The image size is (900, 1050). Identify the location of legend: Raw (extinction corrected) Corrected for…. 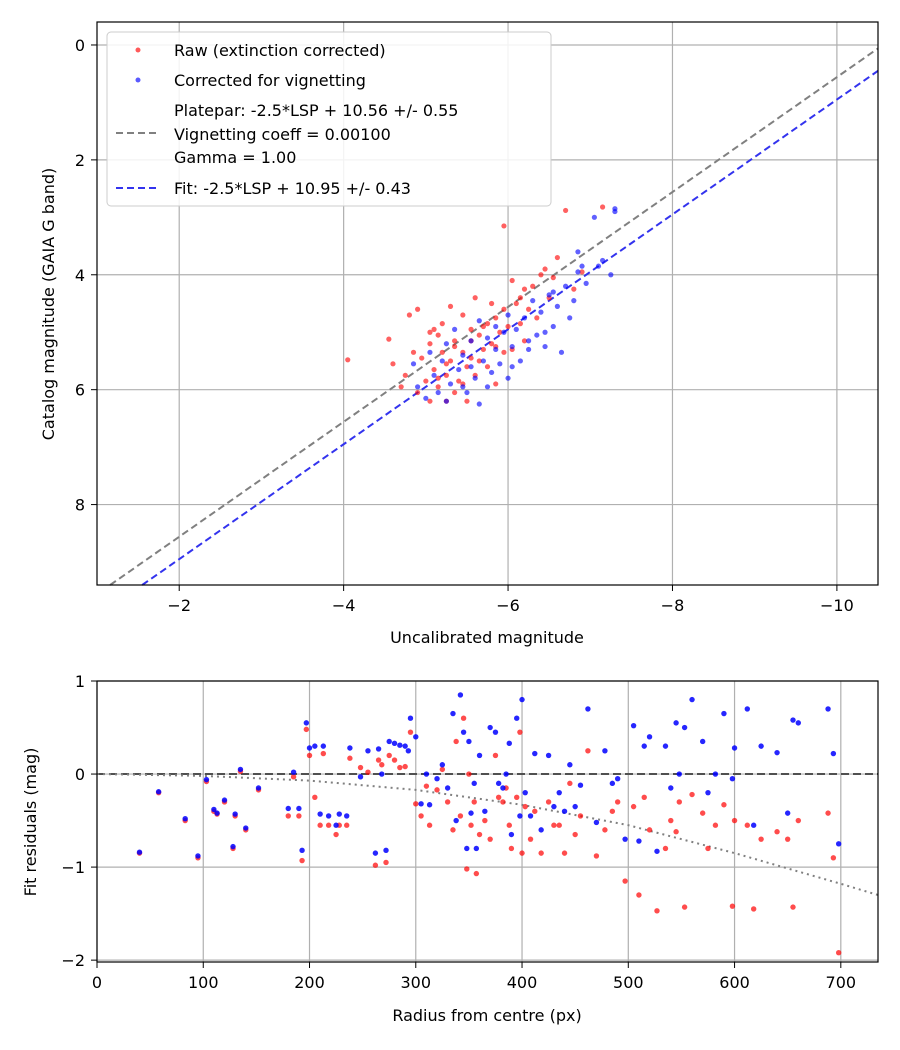
(329, 119).